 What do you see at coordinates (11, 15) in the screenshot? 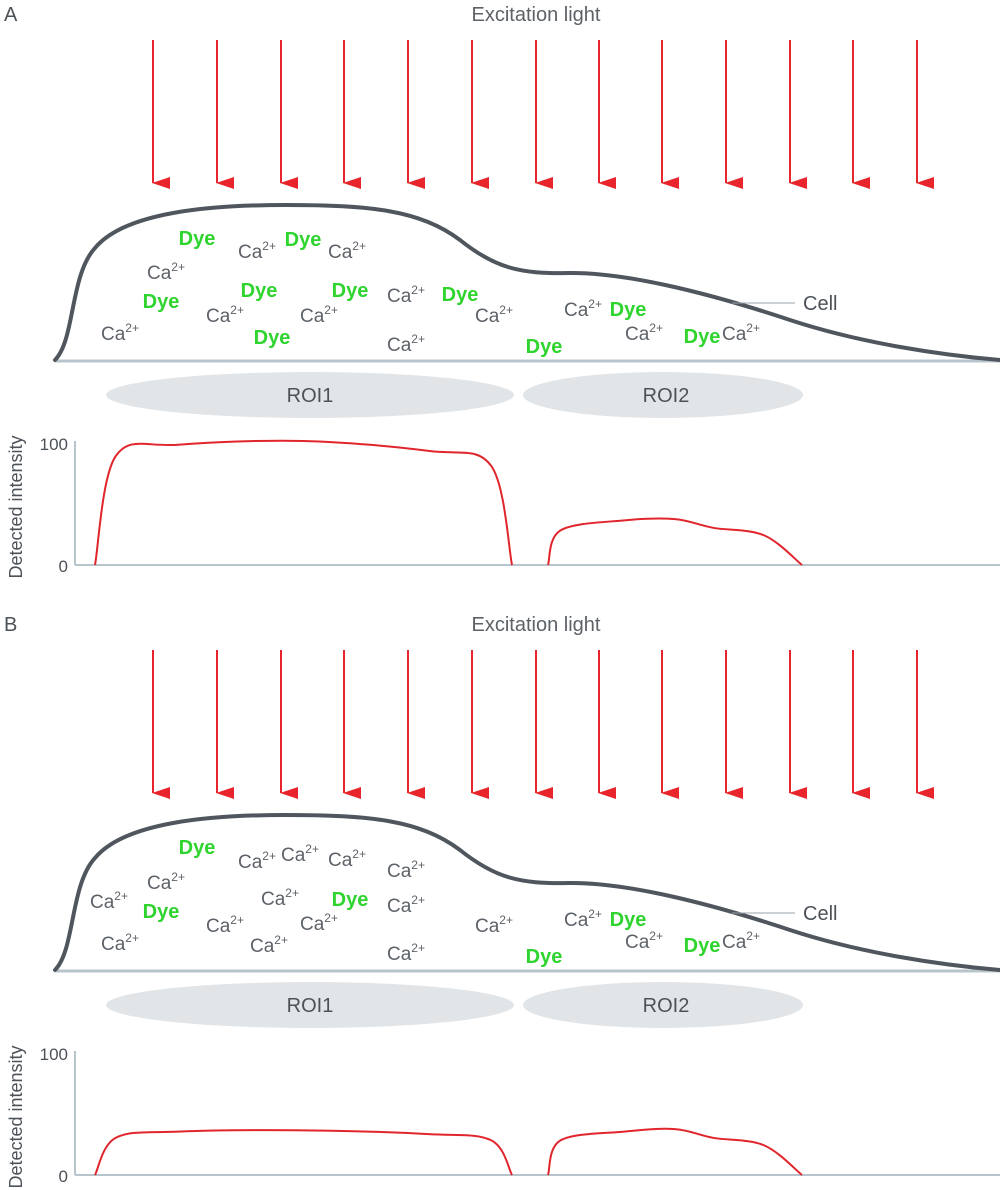
I see `panel-label: A` at bounding box center [11, 15].